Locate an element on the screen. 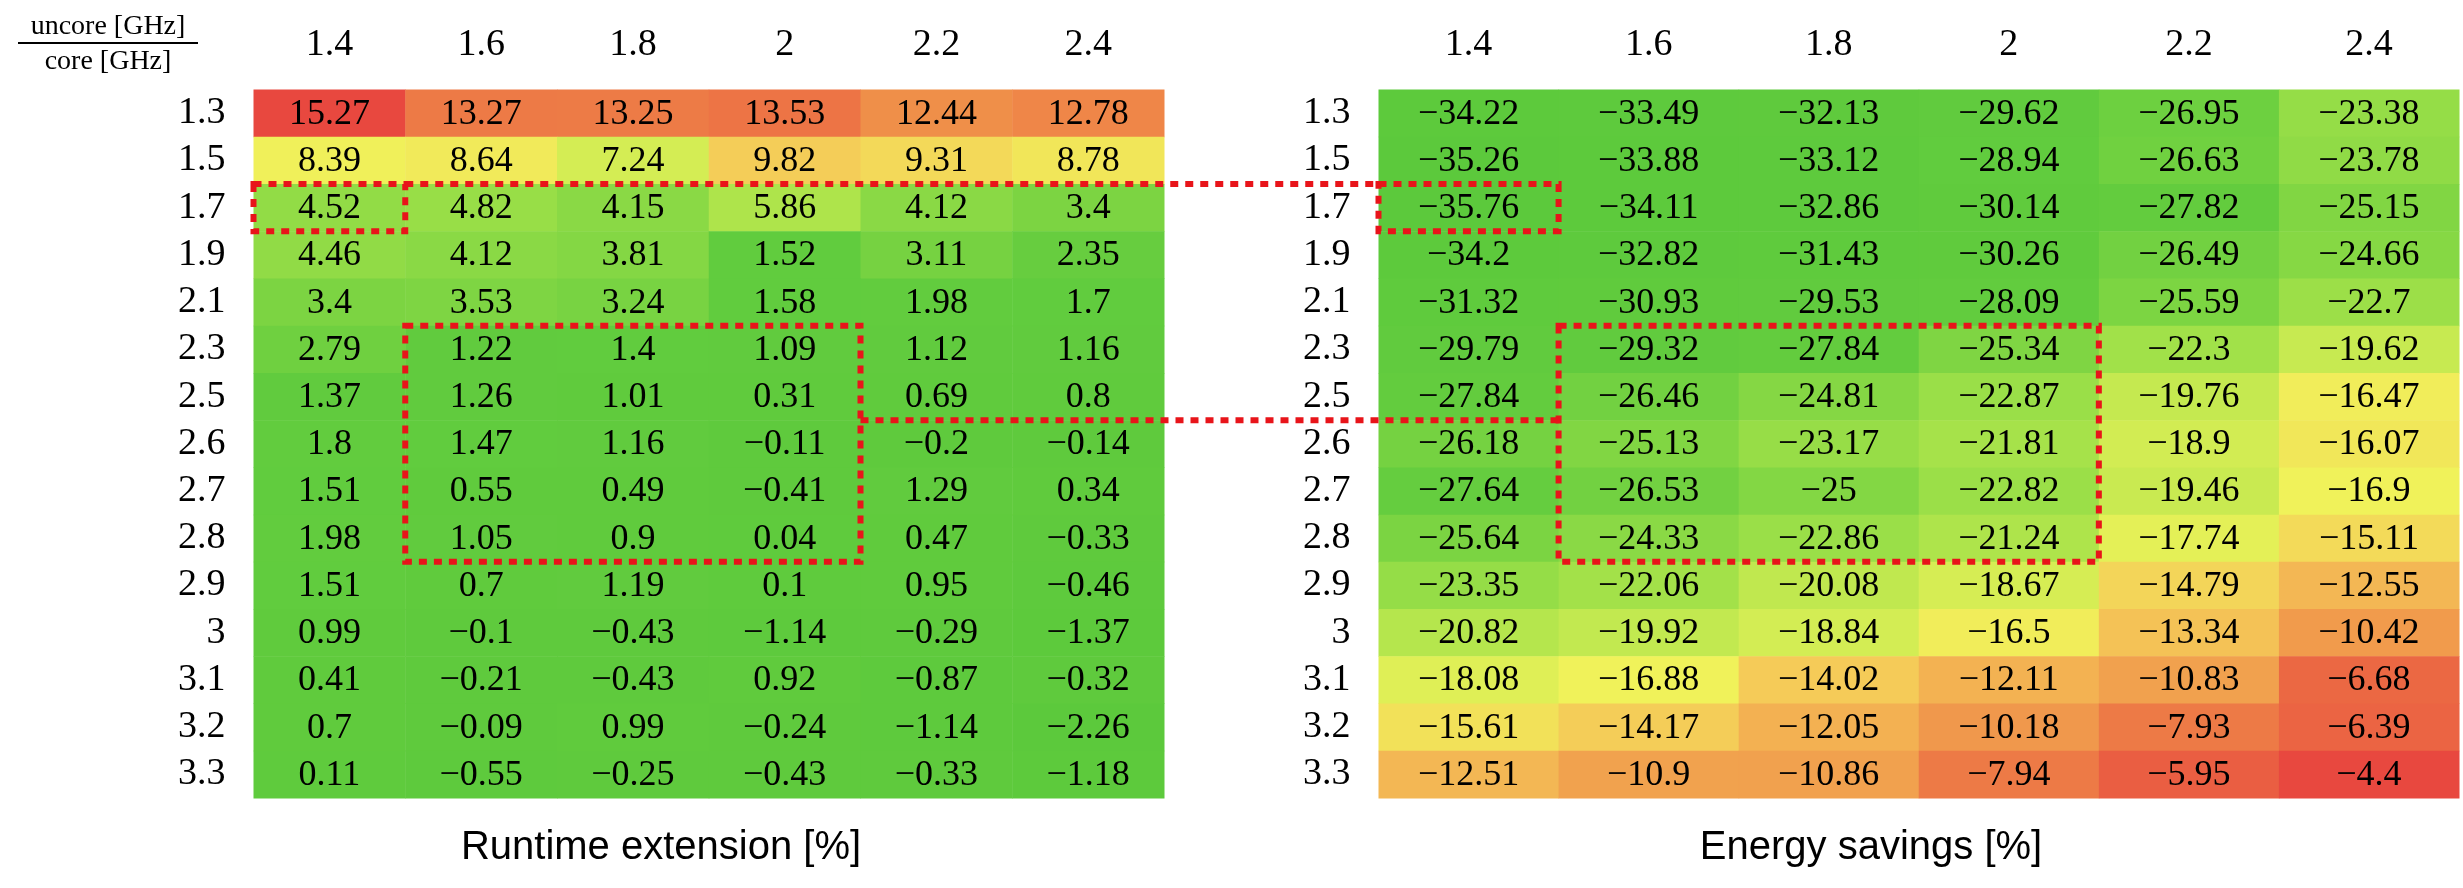  data-label: −30.26 is located at coordinates (2009, 253).